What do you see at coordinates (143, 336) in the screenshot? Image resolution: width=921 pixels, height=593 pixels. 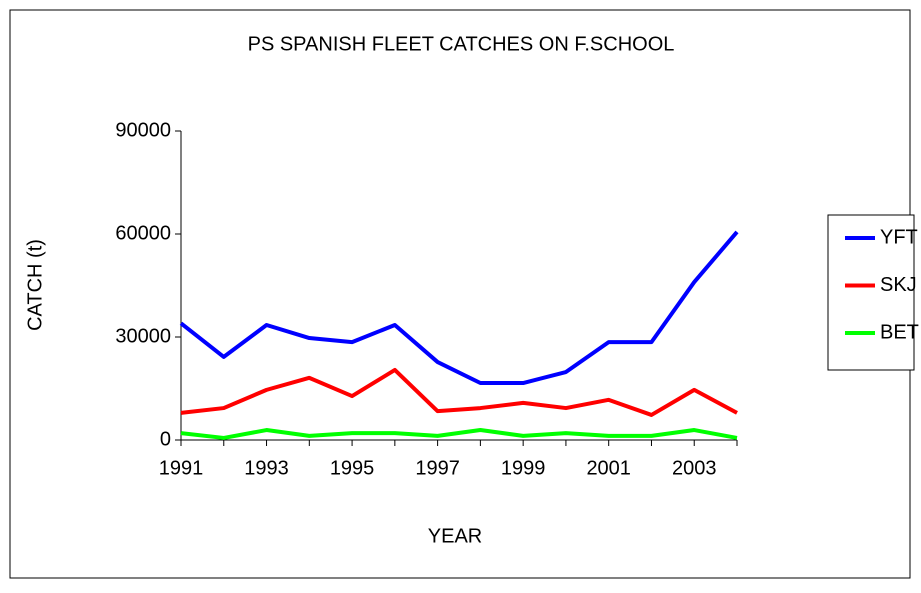 I see `y-tick-label: 30000` at bounding box center [143, 336].